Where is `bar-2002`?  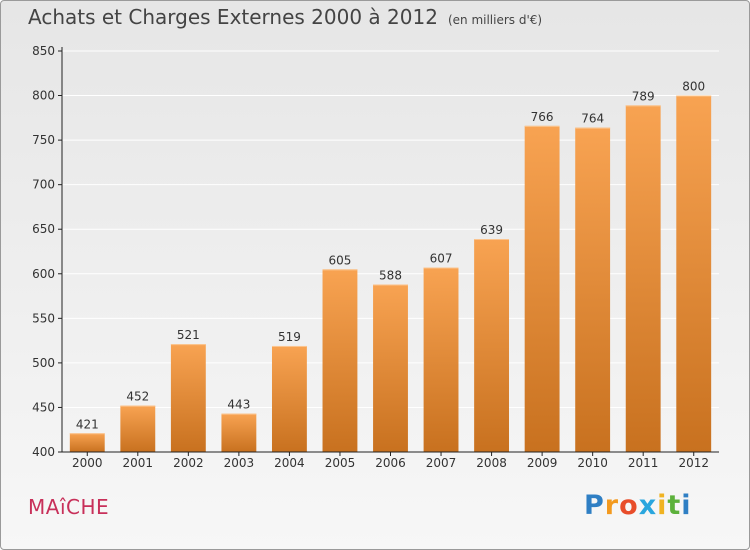
bar-2002 is located at coordinates (188, 398).